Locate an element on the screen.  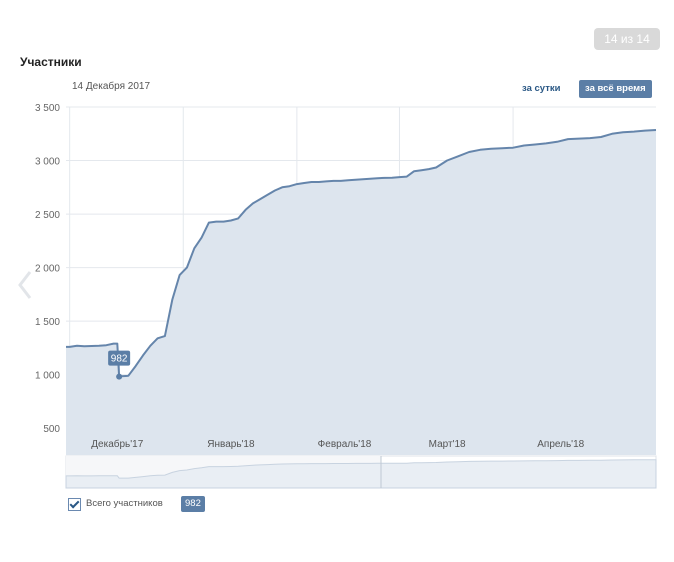
legend-value-badge: 982 is located at coordinates (193, 504).